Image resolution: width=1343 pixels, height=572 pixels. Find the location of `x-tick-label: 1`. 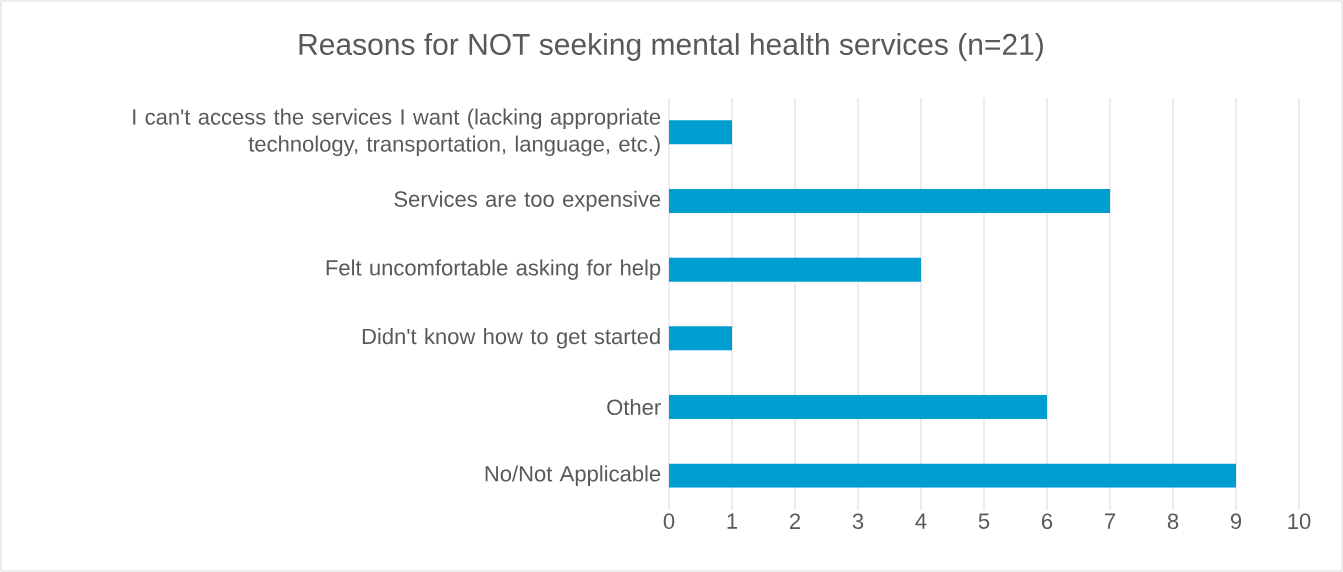

x-tick-label: 1 is located at coordinates (732, 521).